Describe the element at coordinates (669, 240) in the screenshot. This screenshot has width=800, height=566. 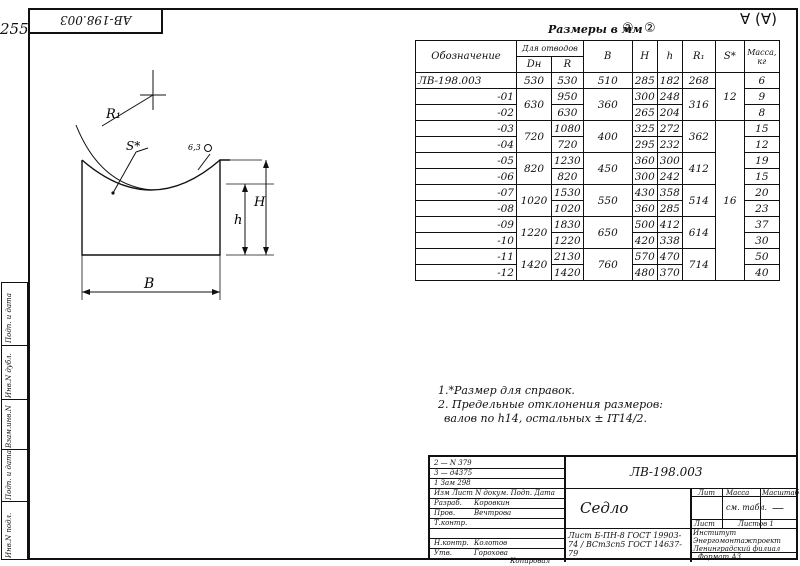
I see `cell-h: 338` at that location.